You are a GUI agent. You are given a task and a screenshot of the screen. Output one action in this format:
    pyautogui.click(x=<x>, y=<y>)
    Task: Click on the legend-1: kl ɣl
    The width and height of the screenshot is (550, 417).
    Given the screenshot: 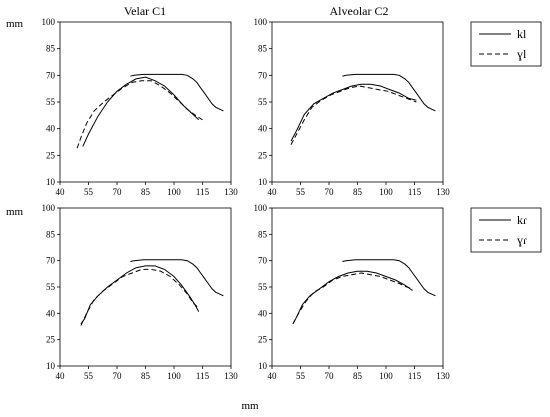 What is the action you would take?
    pyautogui.click(x=506, y=44)
    